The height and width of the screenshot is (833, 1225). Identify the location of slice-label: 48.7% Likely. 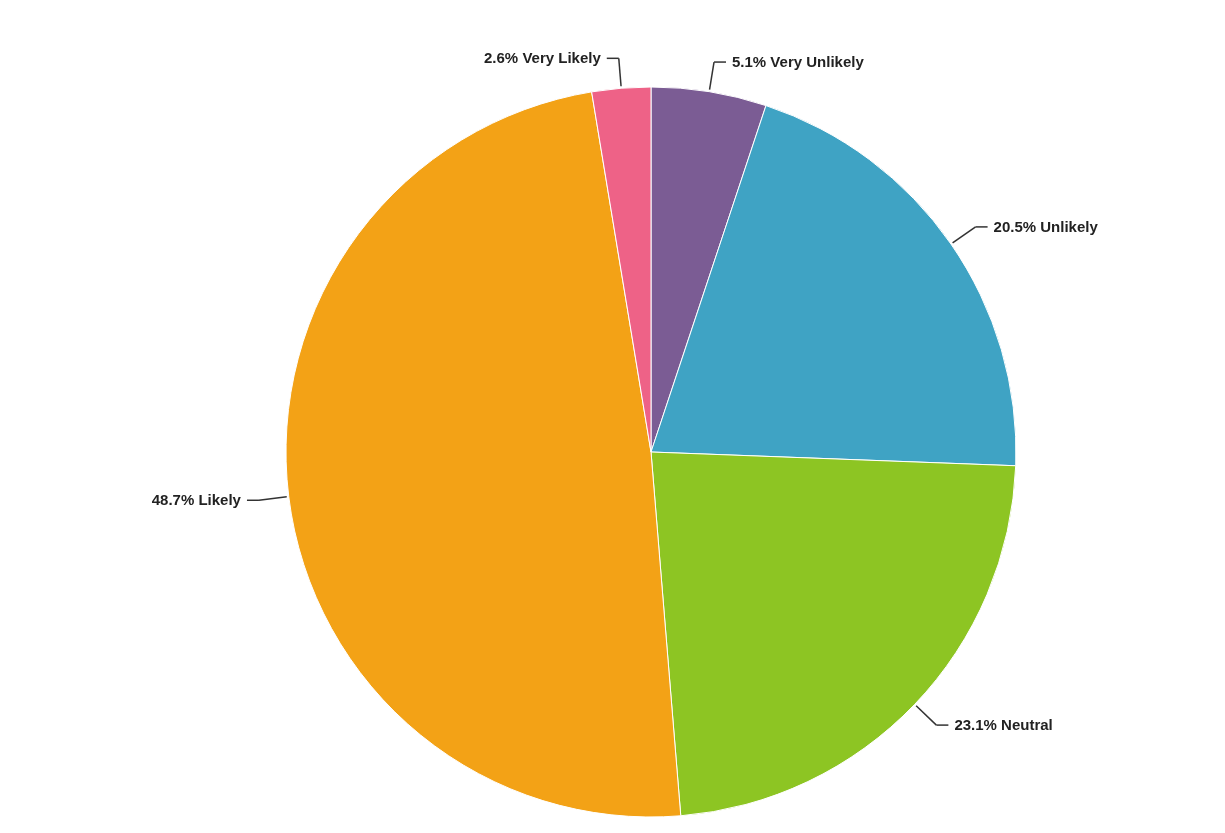
(196, 500).